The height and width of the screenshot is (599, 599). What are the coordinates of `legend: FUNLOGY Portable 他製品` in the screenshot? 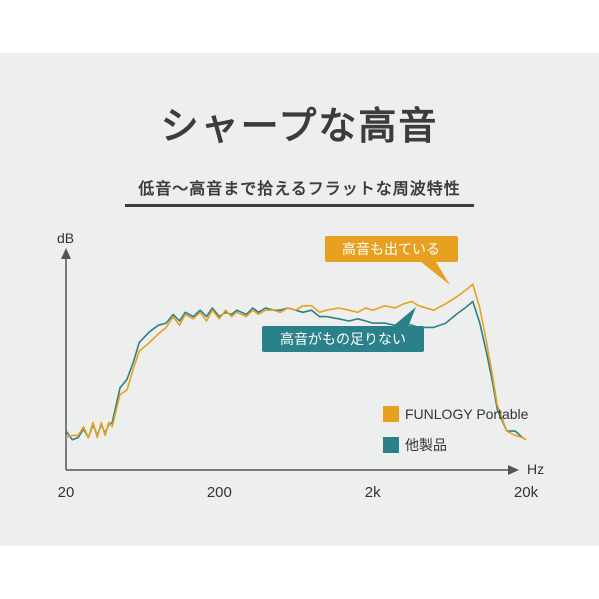 It's located at (456, 429).